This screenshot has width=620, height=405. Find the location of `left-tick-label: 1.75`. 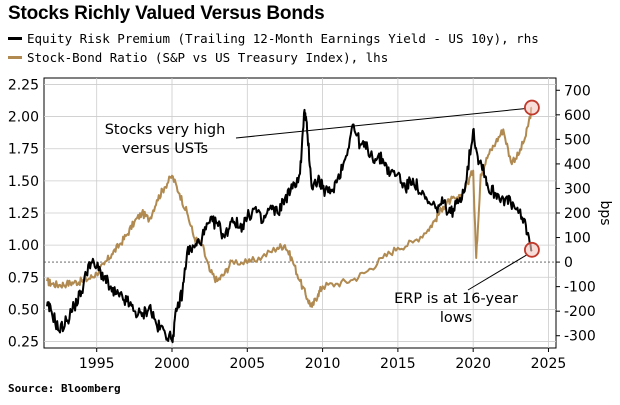

left-tick-label: 1.75 is located at coordinates (23, 150).